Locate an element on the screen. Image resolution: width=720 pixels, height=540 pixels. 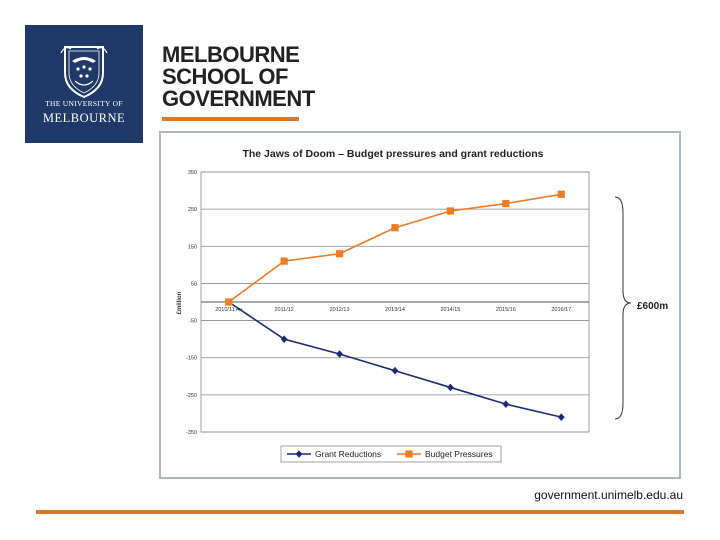
y-tick-label: 50 is located at coordinates (194, 284).